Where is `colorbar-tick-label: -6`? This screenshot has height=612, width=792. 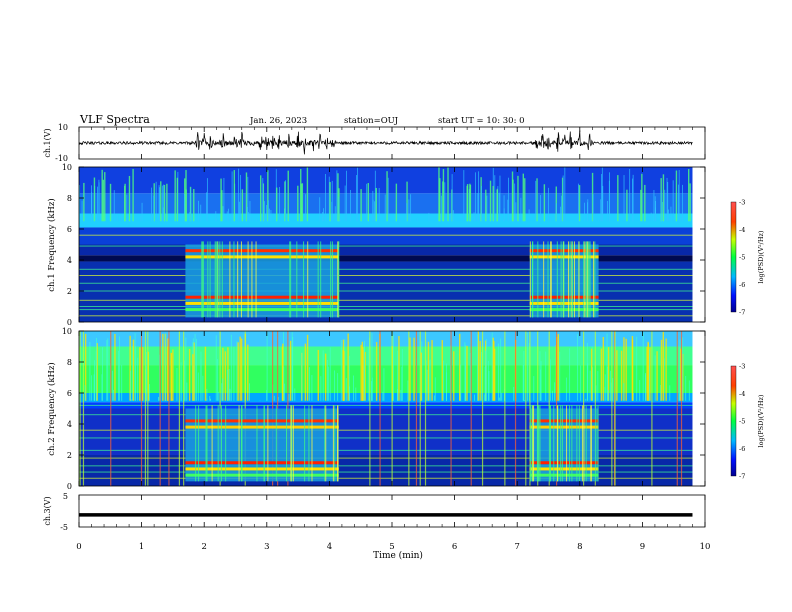
colorbar-tick-label: -6 is located at coordinates (742, 285).